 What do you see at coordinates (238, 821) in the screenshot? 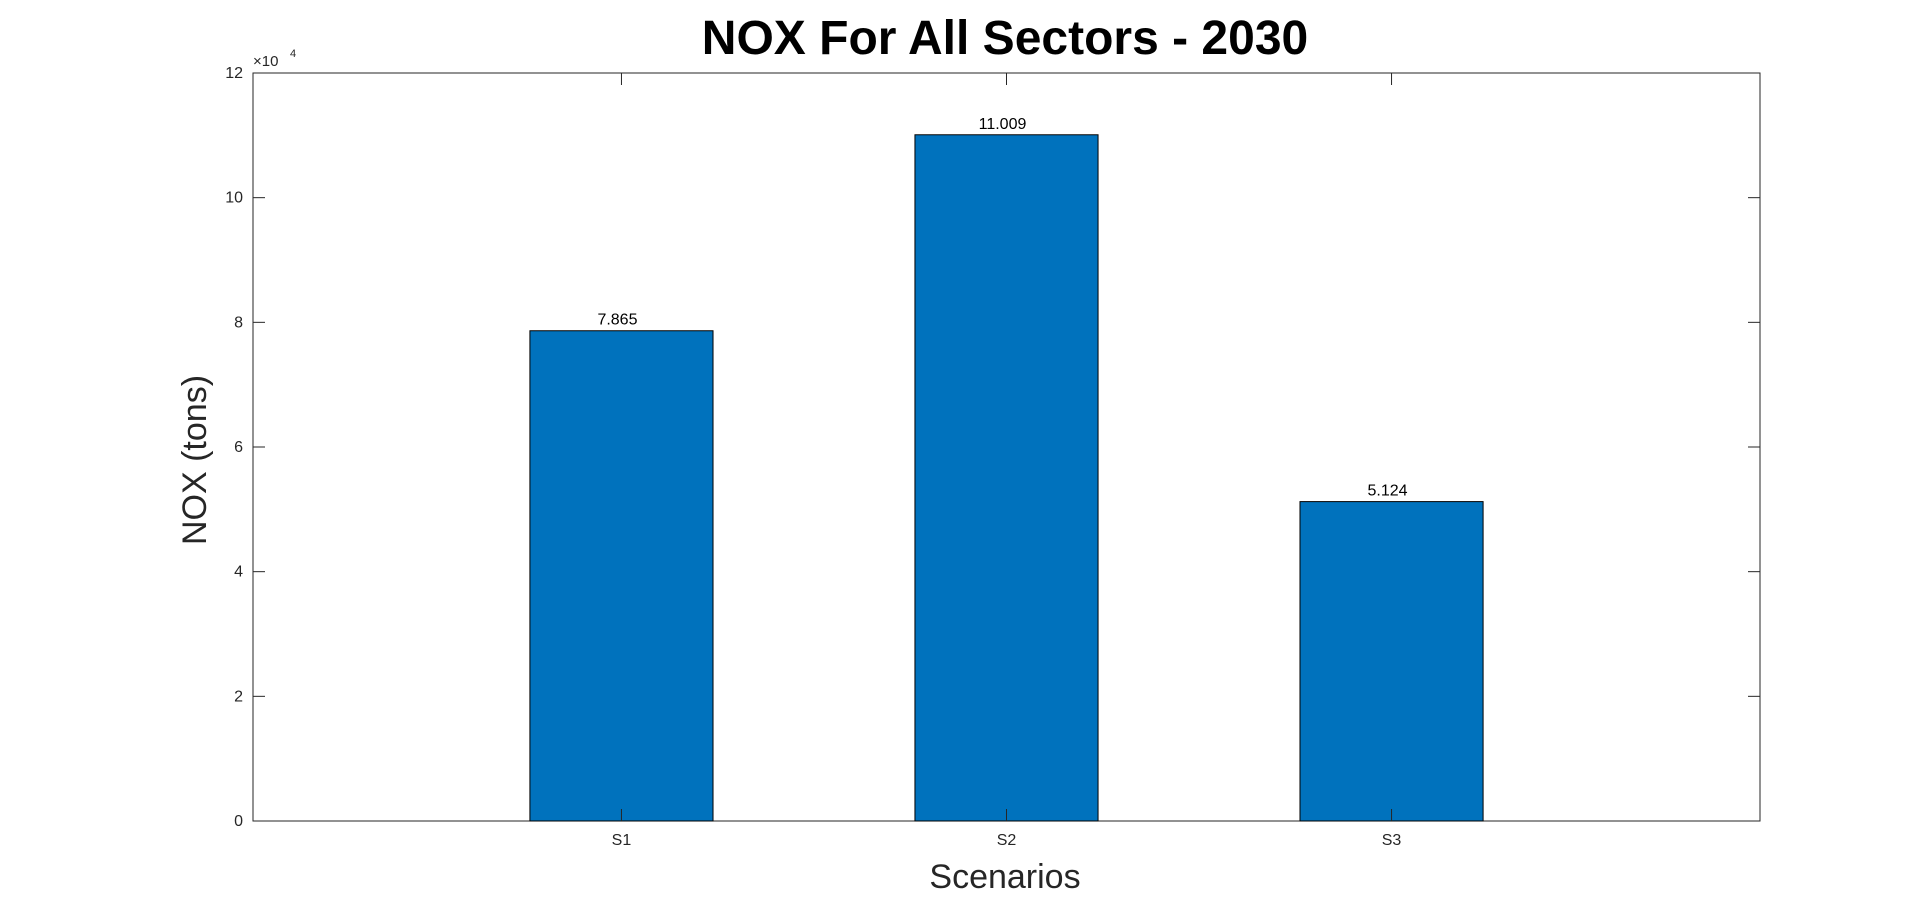
I see `y-tick-label: 0` at bounding box center [238, 821].